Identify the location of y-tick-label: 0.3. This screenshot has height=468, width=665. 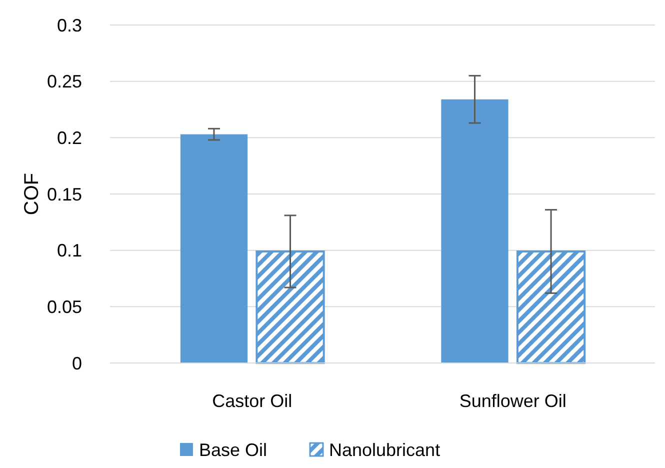
(69, 25).